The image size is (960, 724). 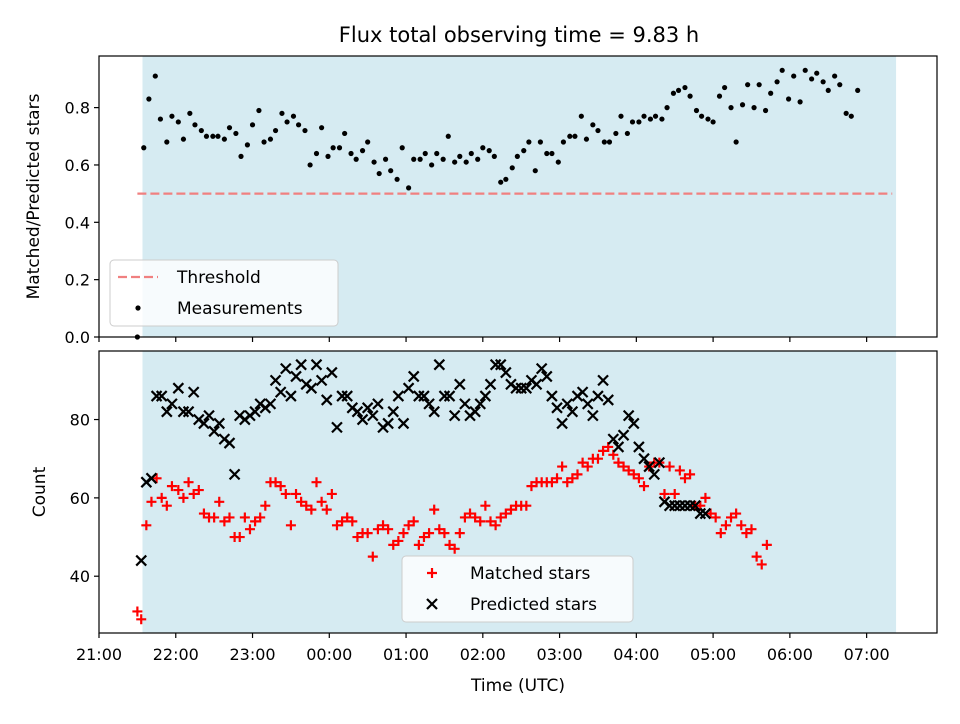 I want to click on x-tick-label: 07:00, so click(x=867, y=654).